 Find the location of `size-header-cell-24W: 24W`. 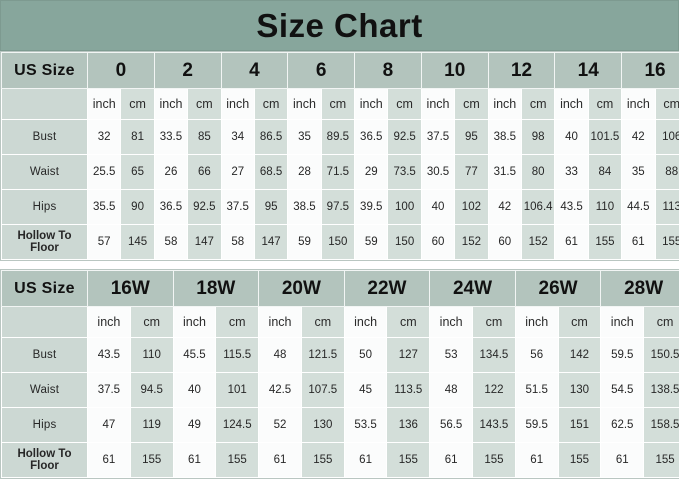

size-header-cell-24W: 24W is located at coordinates (472, 288).